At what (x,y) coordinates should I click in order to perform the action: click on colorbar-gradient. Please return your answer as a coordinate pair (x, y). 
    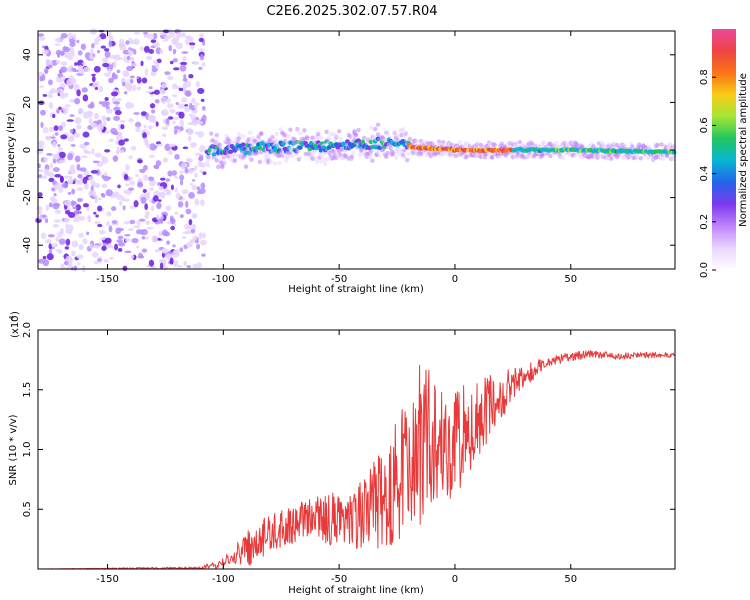
    Looking at the image, I should click on (724, 149).